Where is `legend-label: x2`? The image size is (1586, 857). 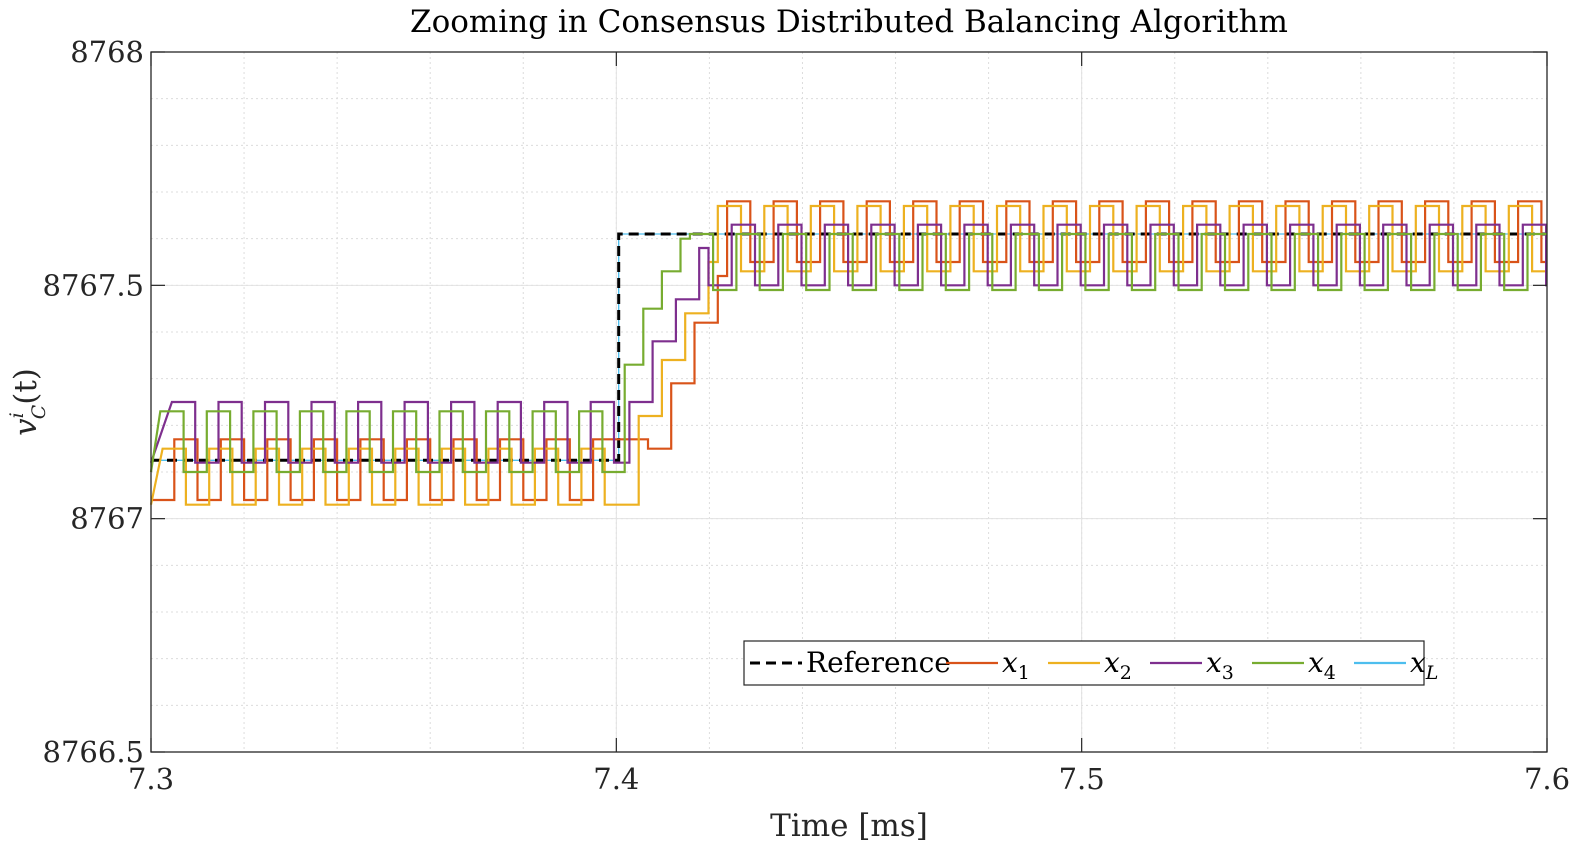 legend-label: x2 is located at coordinates (1118, 665).